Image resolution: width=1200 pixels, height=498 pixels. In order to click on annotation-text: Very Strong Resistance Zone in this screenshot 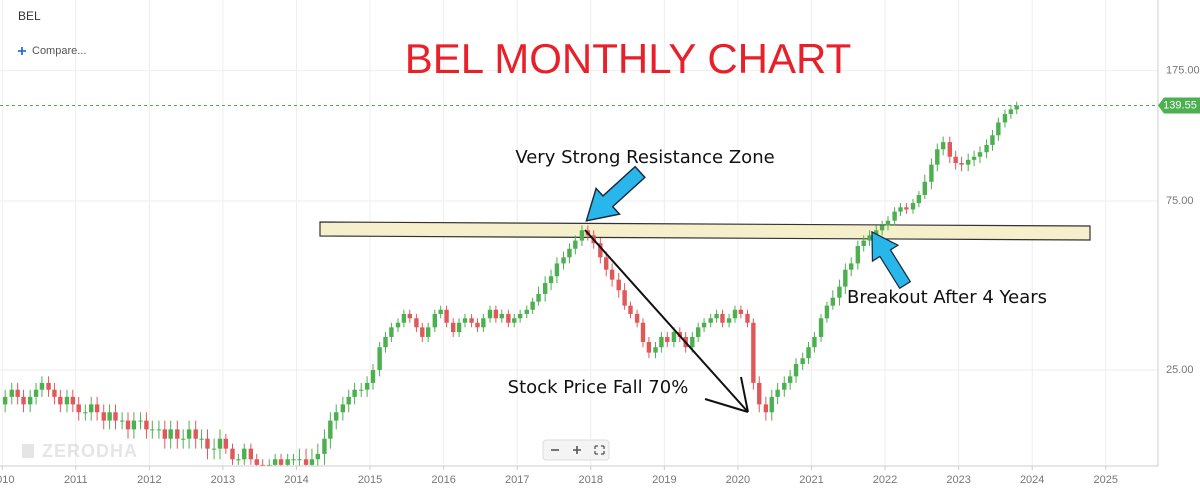, I will do `click(644, 157)`.